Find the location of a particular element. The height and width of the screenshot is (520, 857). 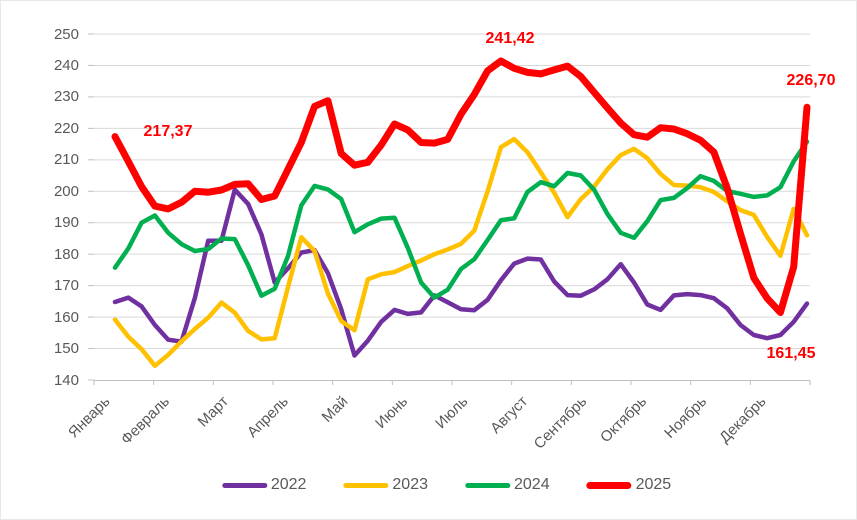

legend-label: 2023 is located at coordinates (410, 484).